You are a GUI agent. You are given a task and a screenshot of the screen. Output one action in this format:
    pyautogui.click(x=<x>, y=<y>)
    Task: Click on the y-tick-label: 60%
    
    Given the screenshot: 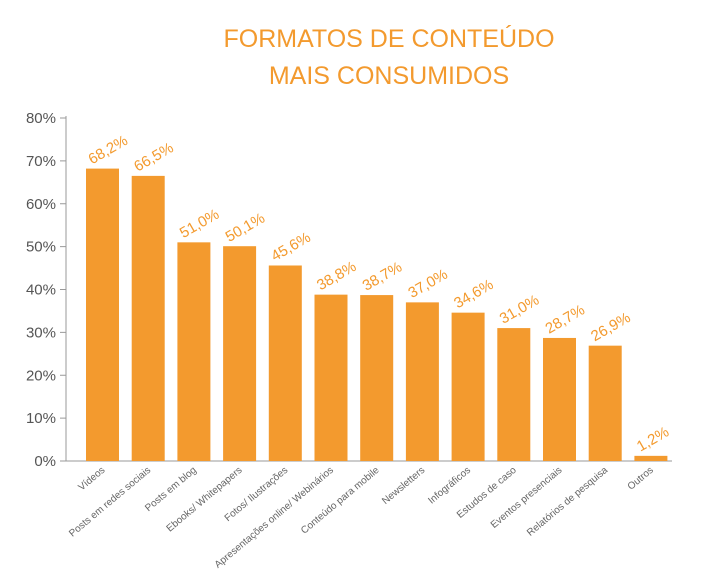 What is the action you would take?
    pyautogui.click(x=41, y=204)
    